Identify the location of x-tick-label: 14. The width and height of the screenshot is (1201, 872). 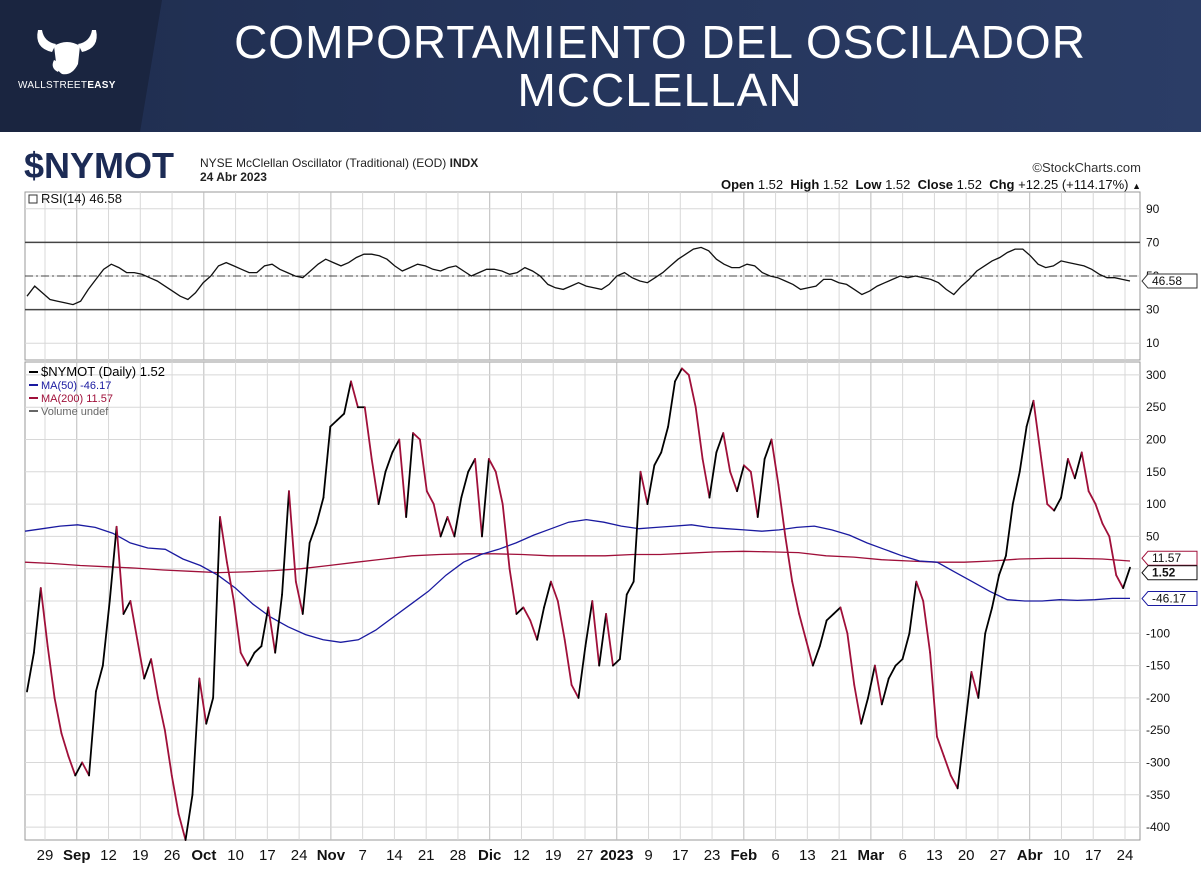
(394, 855).